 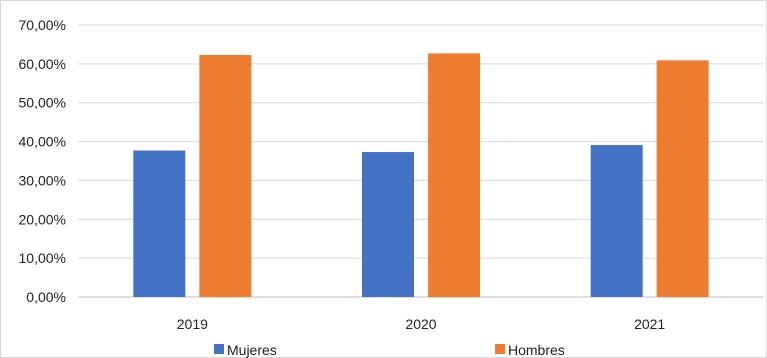 What do you see at coordinates (42, 64) in the screenshot?
I see `y-tick-label: 60,00%` at bounding box center [42, 64].